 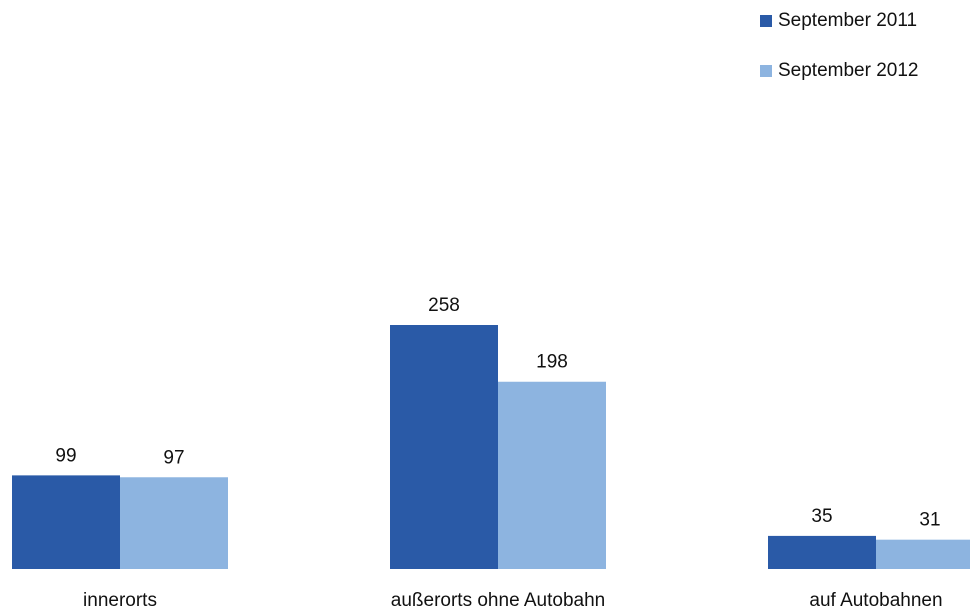 I want to click on category-label-2: auf Autobahnen, so click(x=875, y=600).